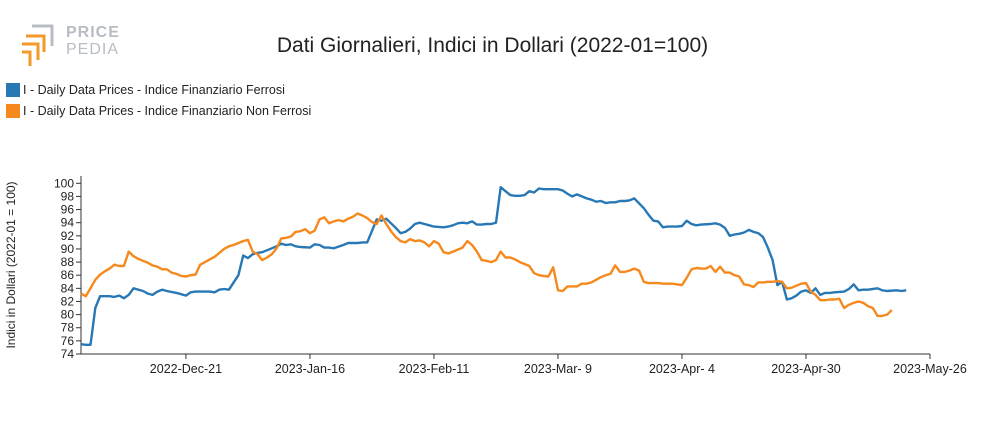 The image size is (985, 430). What do you see at coordinates (93, 32) in the screenshot?
I see `logo-price-text: PRICE` at bounding box center [93, 32].